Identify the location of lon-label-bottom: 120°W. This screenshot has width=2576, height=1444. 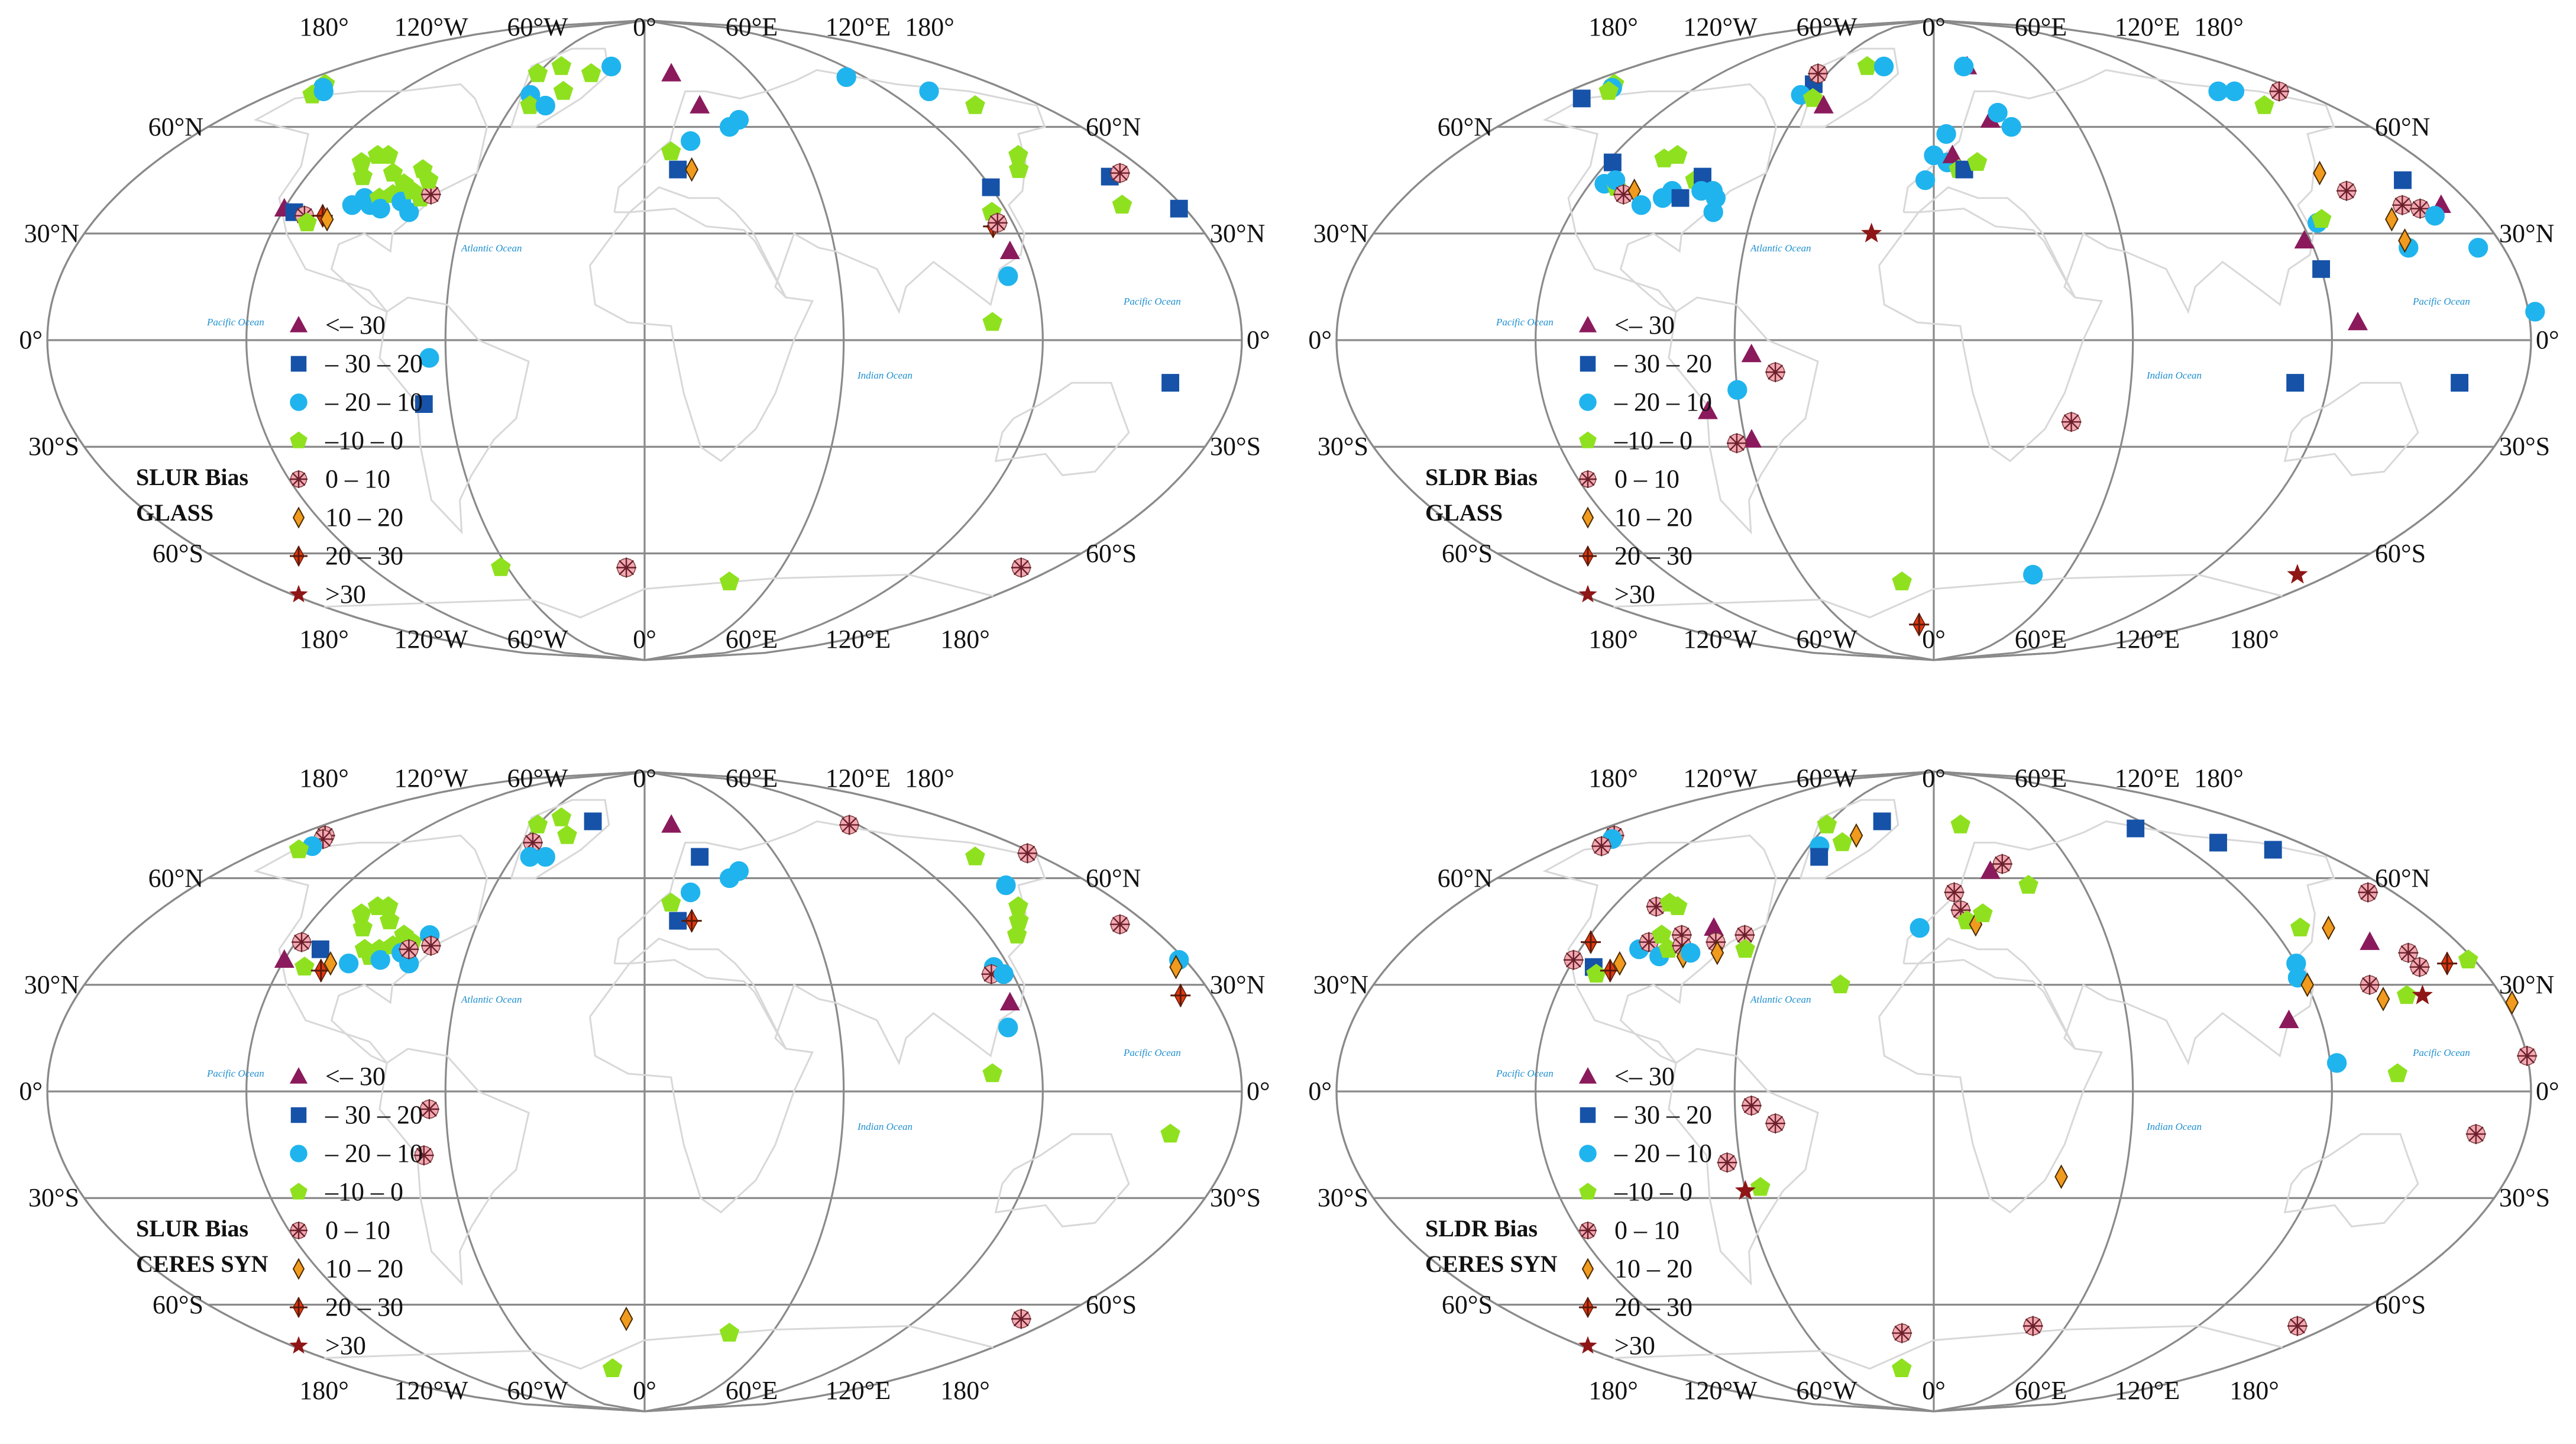
(431, 1390).